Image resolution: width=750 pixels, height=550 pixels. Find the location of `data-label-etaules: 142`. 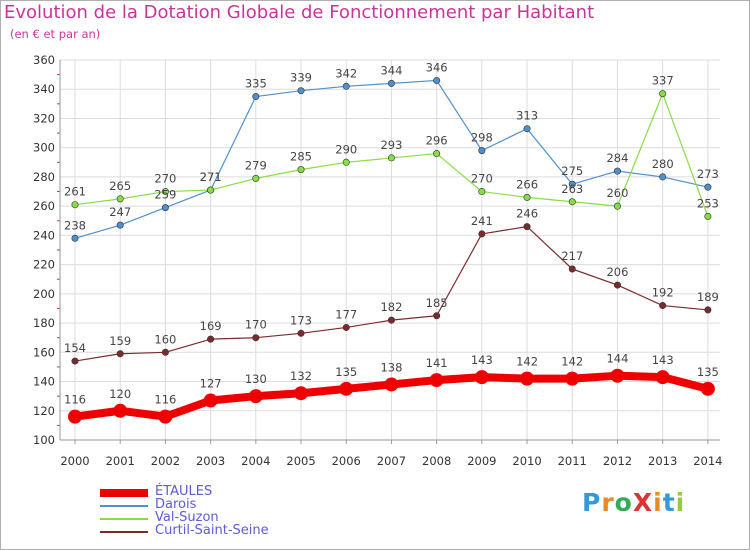

data-label-etaules: 142 is located at coordinates (527, 362).